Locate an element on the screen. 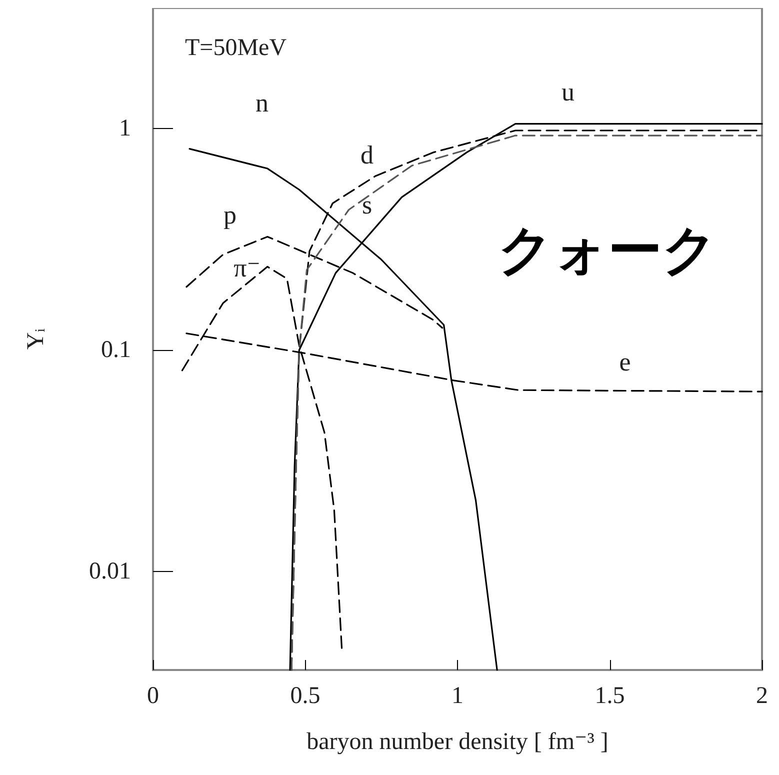 Image resolution: width=779 pixels, height=775 pixels. annotation: p is located at coordinates (230, 215).